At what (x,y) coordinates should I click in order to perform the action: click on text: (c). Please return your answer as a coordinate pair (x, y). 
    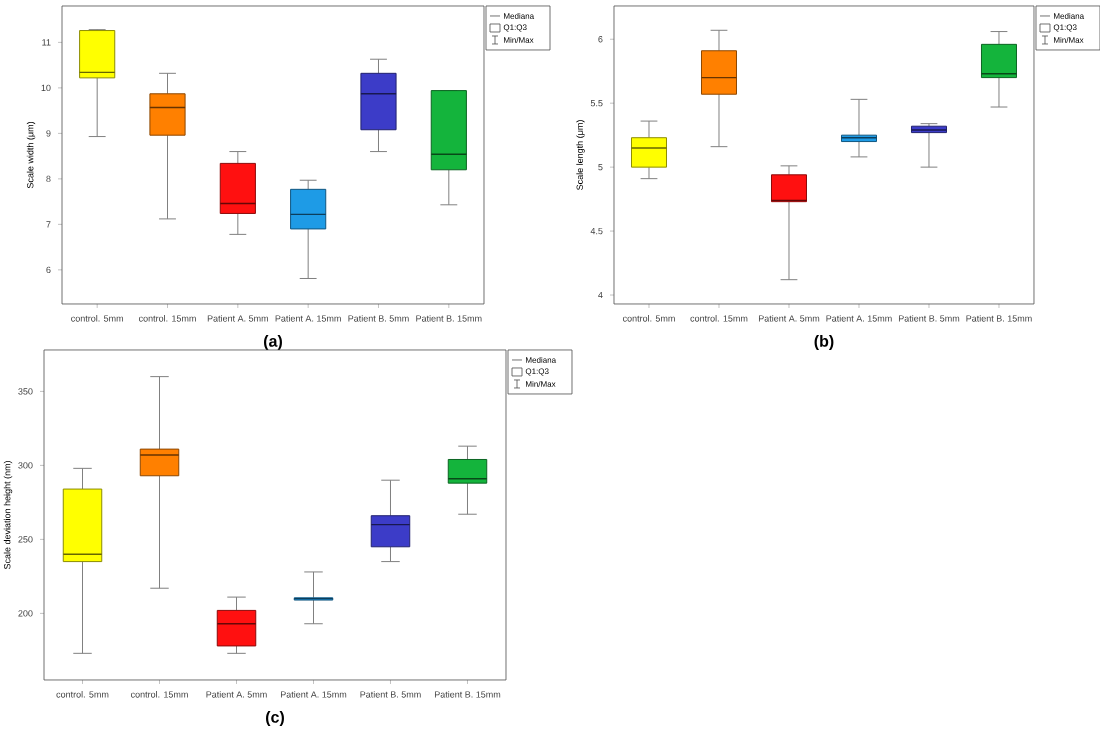
    Looking at the image, I should click on (275, 718).